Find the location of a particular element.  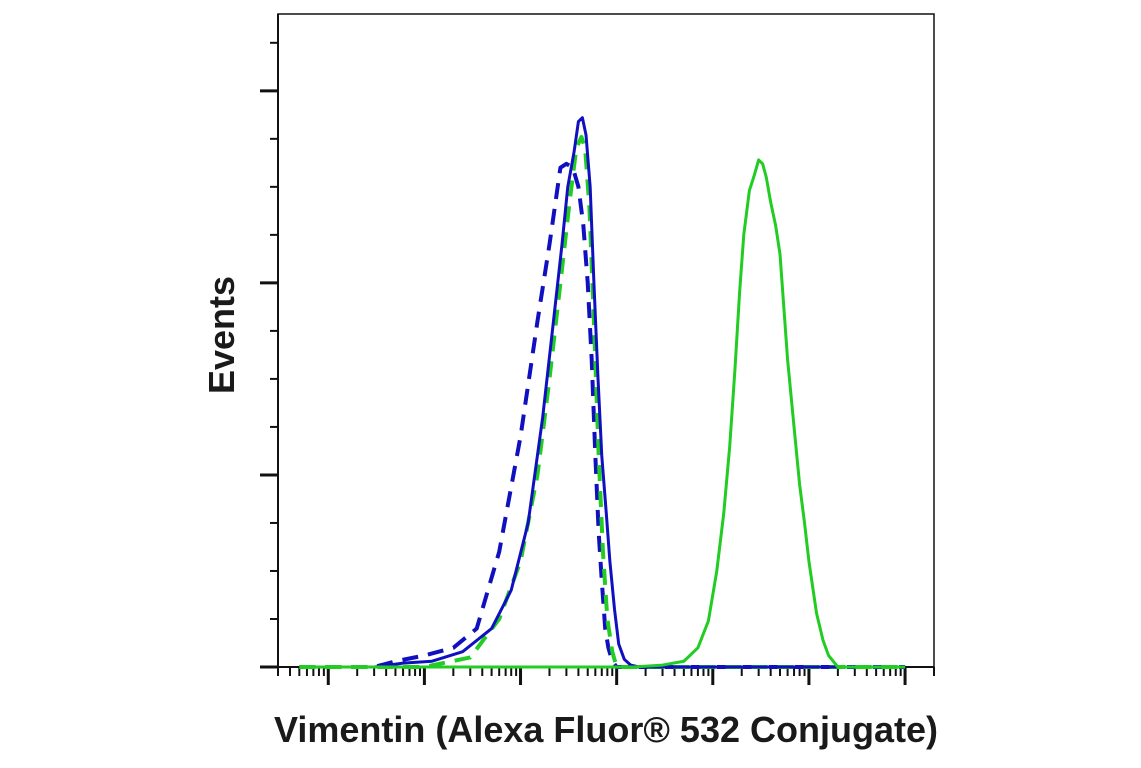

y-axis-ticks is located at coordinates (269, 355).